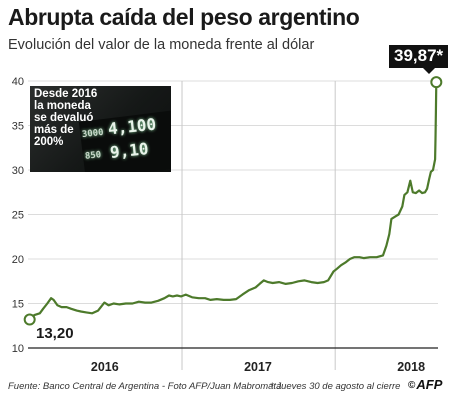  I want to click on footnote: * Jueves 30 de agosto al cierre, so click(335, 386).